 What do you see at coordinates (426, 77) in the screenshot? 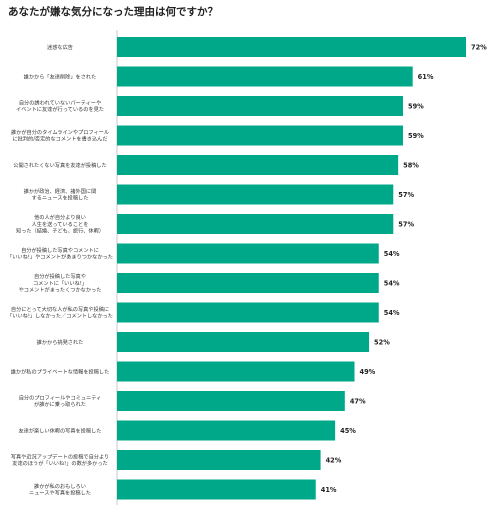
I see `value-label-2: 61%` at bounding box center [426, 77].